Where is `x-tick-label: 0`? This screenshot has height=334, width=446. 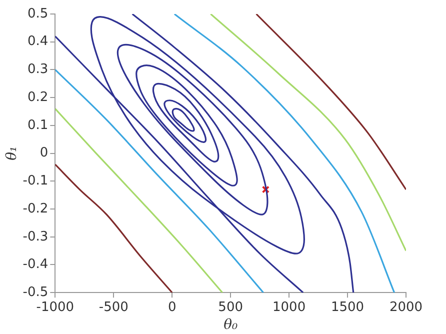
x-tick-label: 0 is located at coordinates (172, 307).